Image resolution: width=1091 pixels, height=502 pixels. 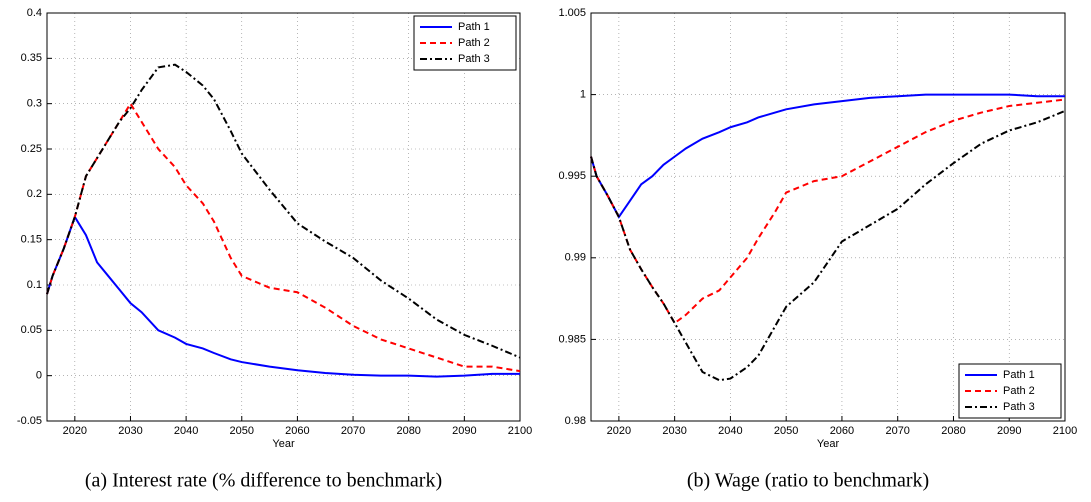 I want to click on y-tick-label: 0.985, so click(x=572, y=339).